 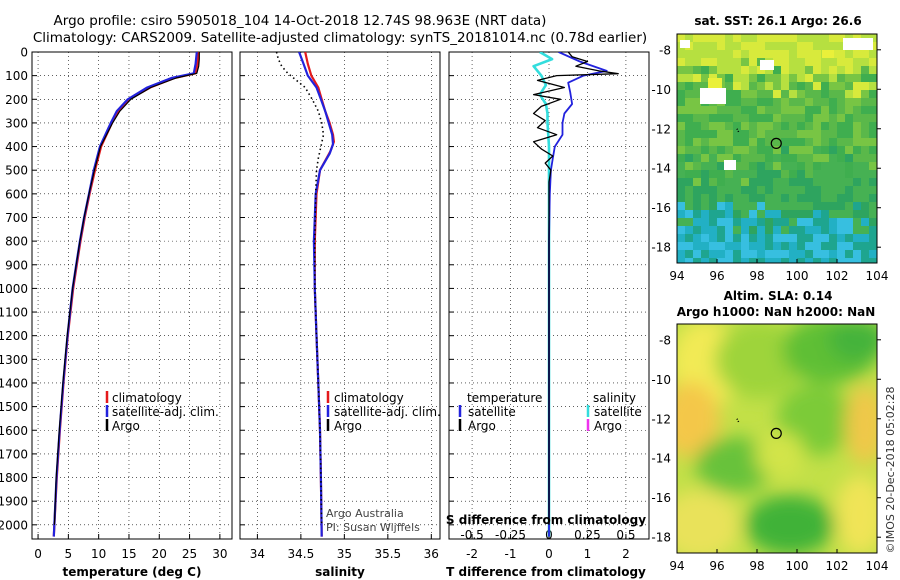 I want to click on x-tick-label: 20, so click(x=159, y=554).